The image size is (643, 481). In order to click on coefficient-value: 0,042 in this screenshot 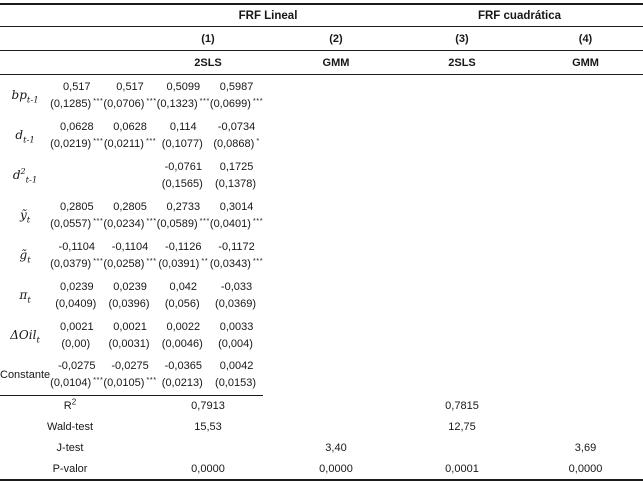, I will do `click(183, 286)`.